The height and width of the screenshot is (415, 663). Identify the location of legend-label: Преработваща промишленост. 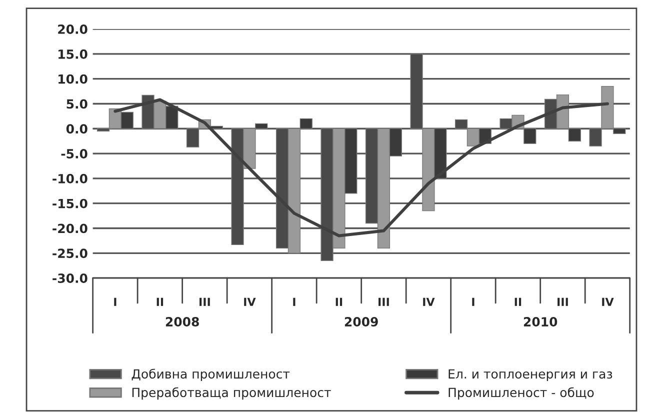
(231, 393).